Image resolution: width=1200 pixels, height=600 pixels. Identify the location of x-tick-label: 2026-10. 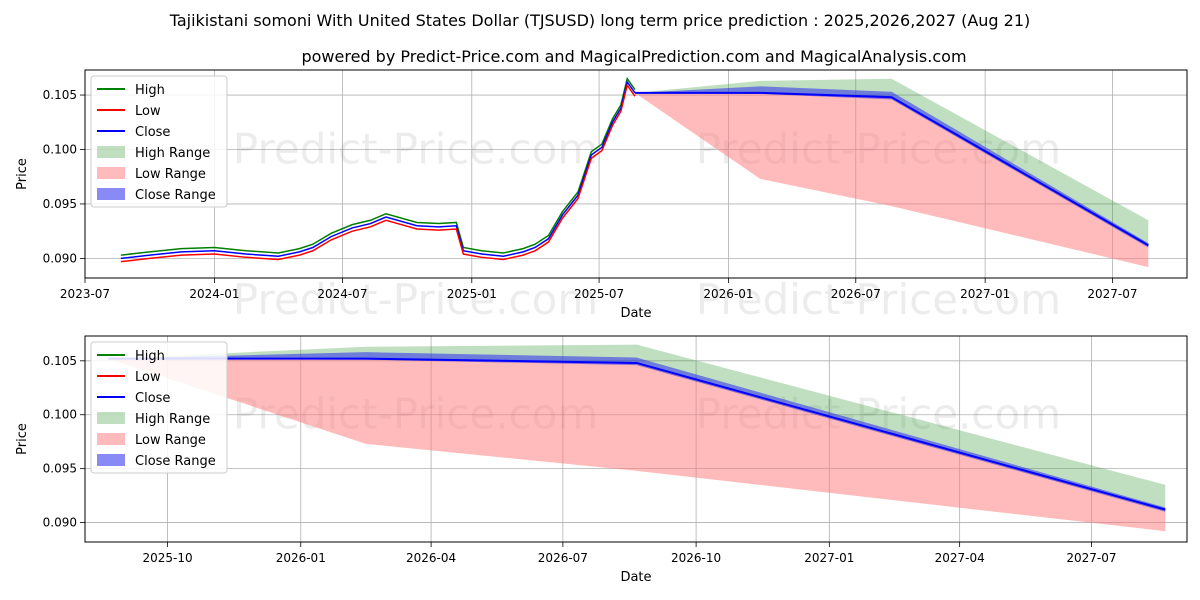
(696, 558).